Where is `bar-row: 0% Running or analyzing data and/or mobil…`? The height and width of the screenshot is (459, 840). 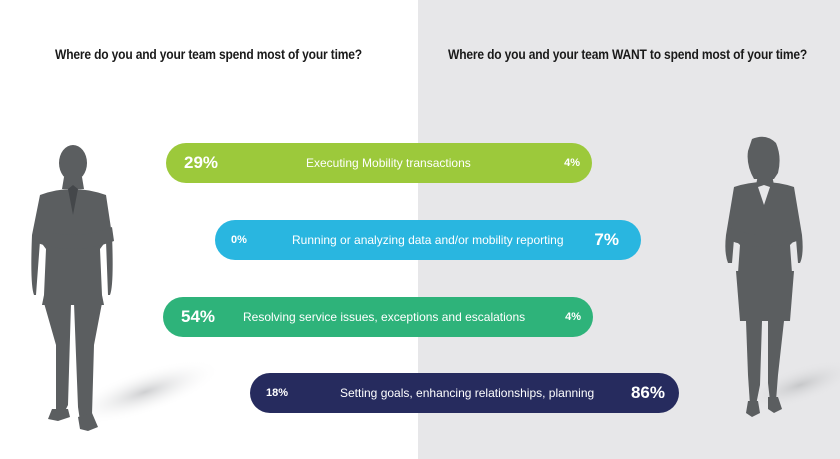 bar-row: 0% Running or analyzing data and/or mobil… is located at coordinates (428, 240).